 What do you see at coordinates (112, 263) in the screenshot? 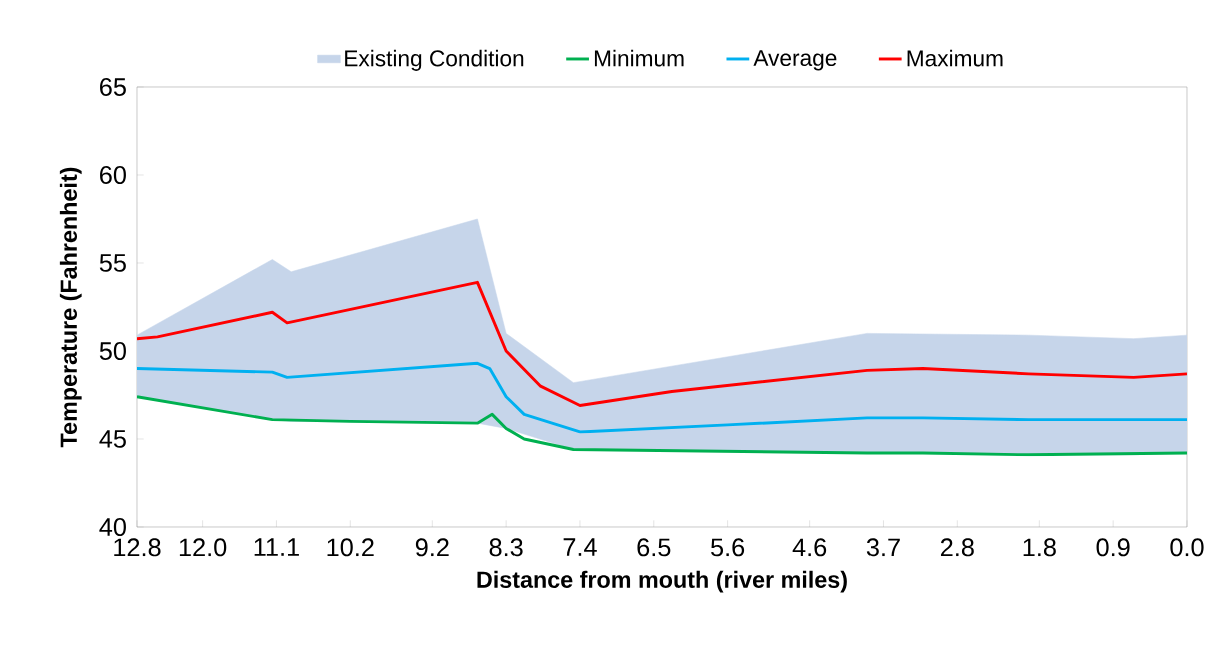
I see `y-tick-label: 55` at bounding box center [112, 263].